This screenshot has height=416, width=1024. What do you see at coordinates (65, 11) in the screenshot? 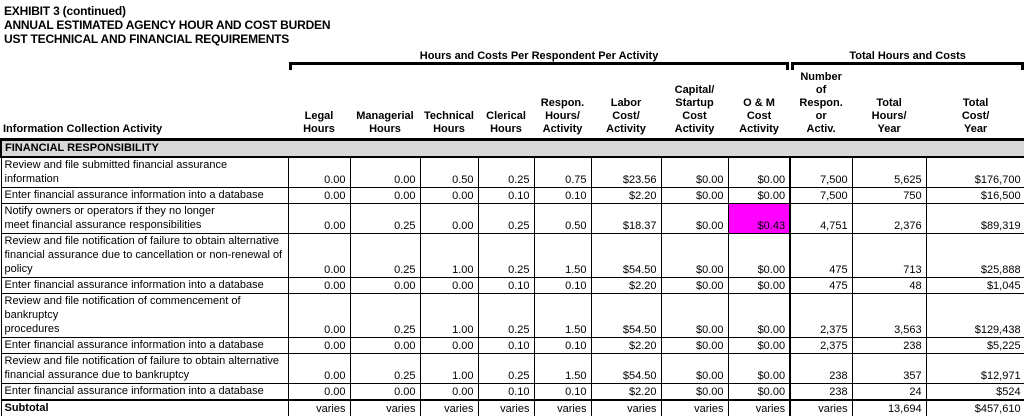
I see `exhibit-title: EXHIBIT 3 (continued)` at bounding box center [65, 11].